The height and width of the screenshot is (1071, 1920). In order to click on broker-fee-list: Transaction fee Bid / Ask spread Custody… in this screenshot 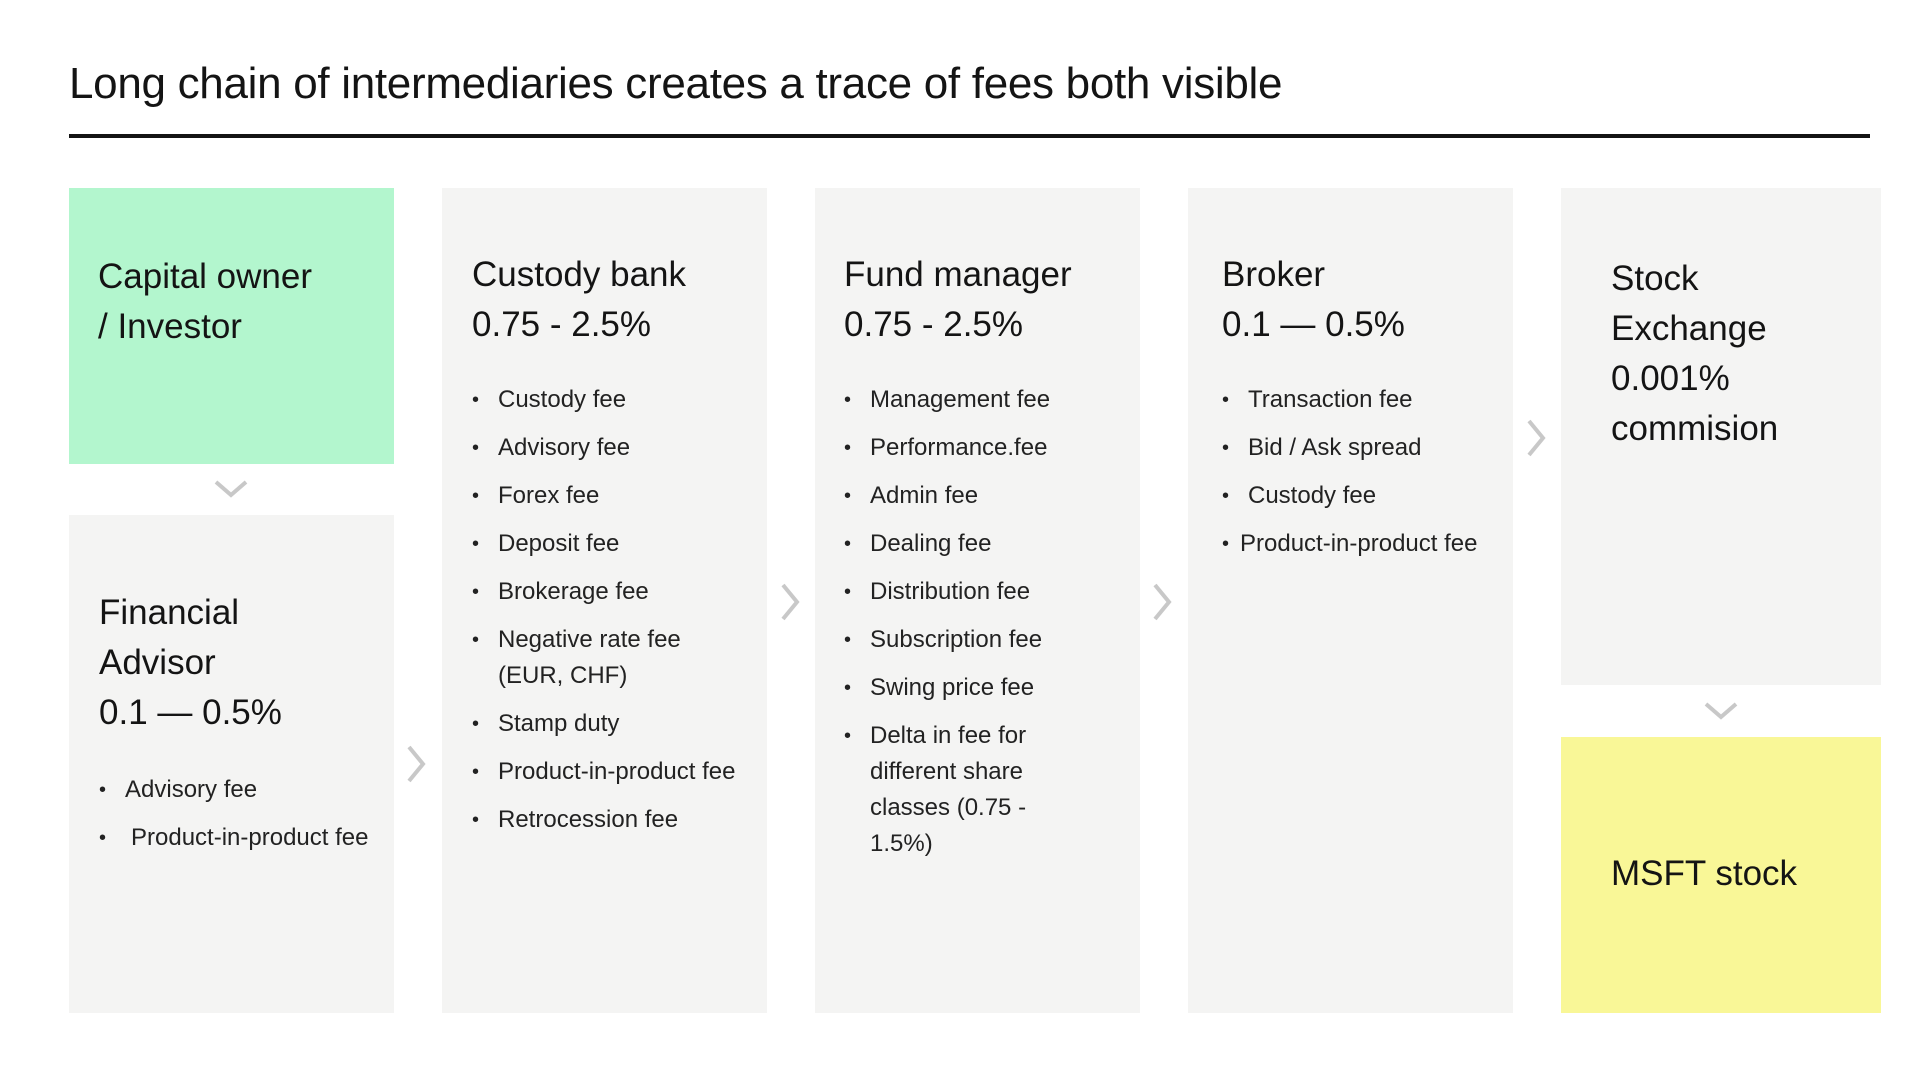, I will do `click(1352, 472)`.